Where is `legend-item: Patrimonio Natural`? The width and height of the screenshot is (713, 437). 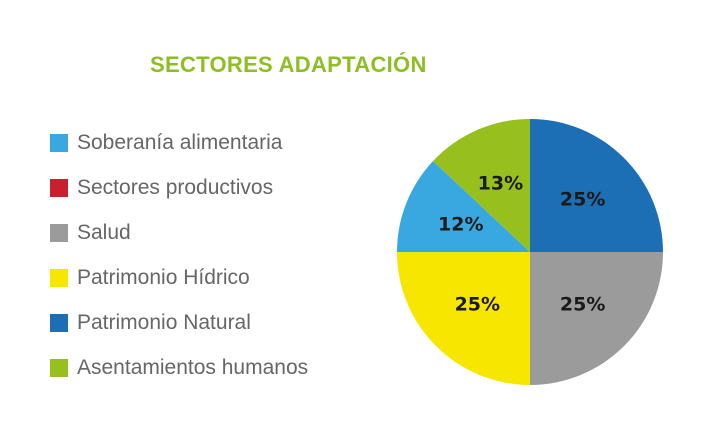 legend-item: Patrimonio Natural is located at coordinates (179, 322).